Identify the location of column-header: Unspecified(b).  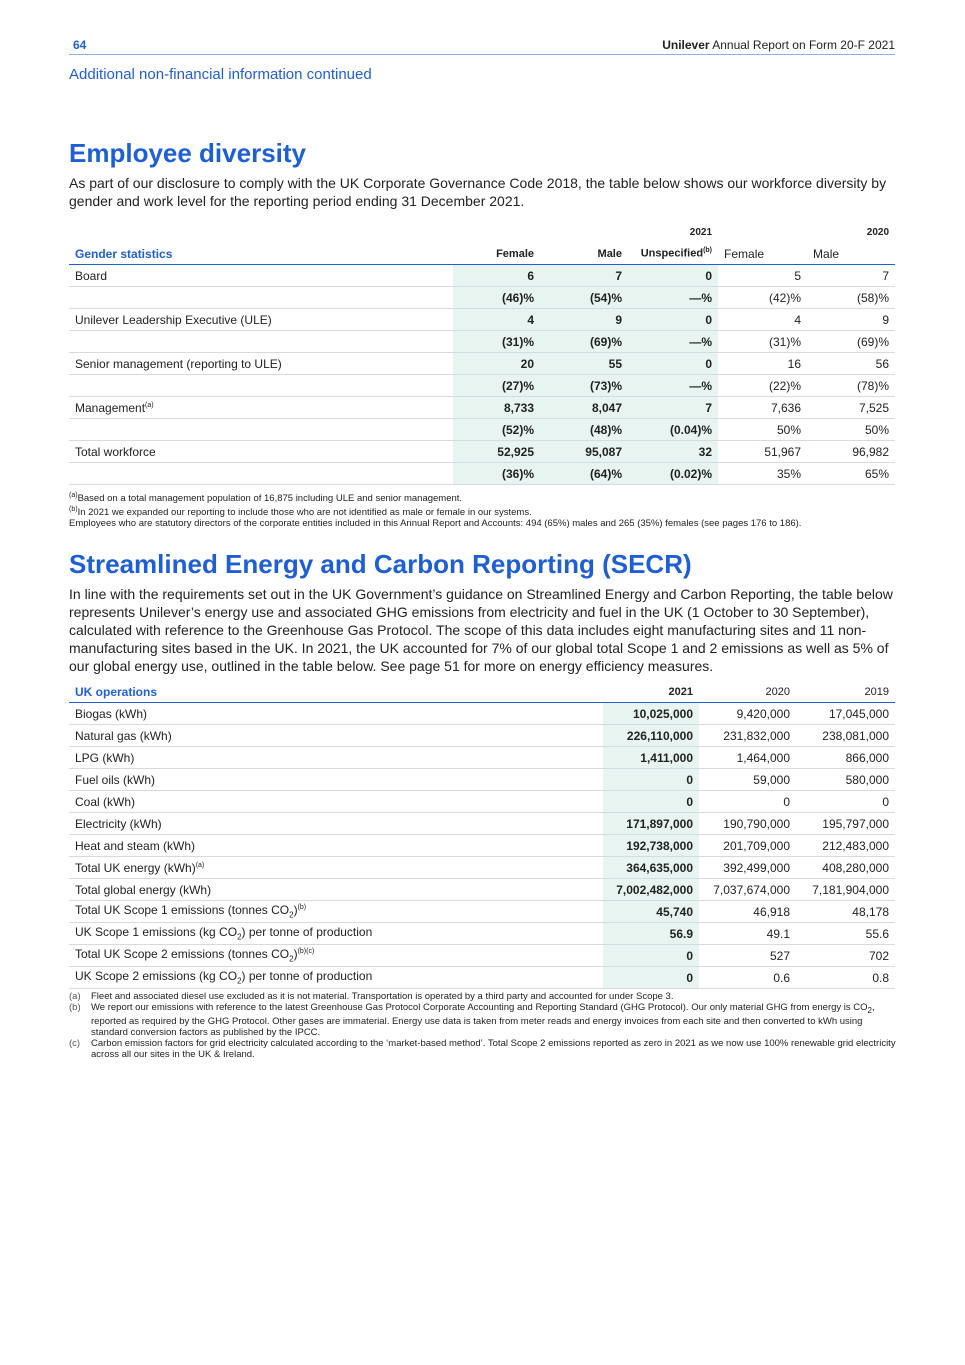
(673, 254).